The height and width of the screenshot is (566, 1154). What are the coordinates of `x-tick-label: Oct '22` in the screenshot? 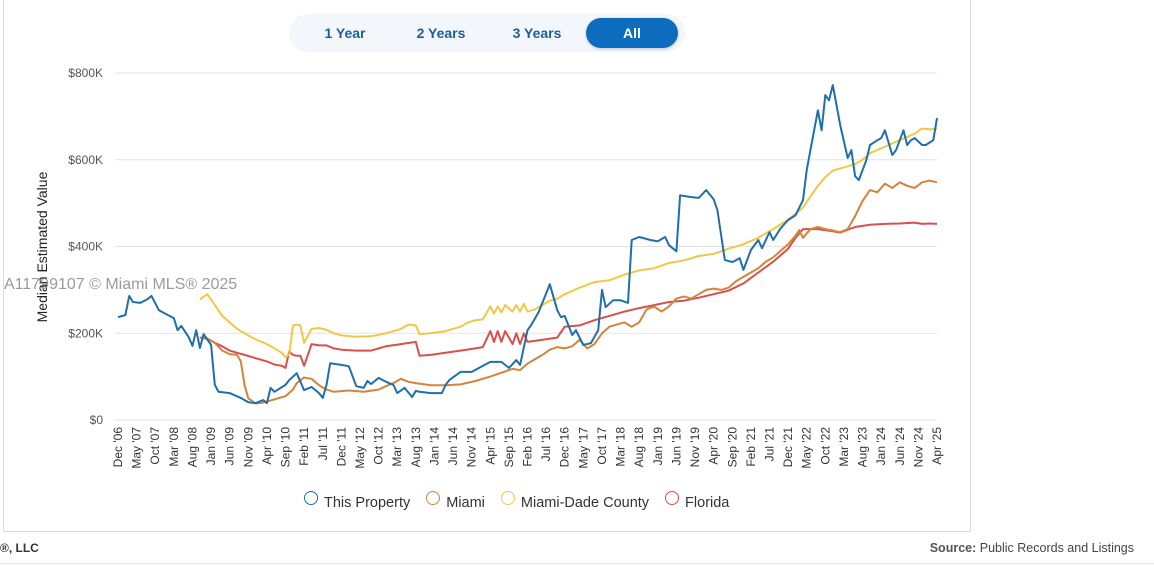 It's located at (825, 446).